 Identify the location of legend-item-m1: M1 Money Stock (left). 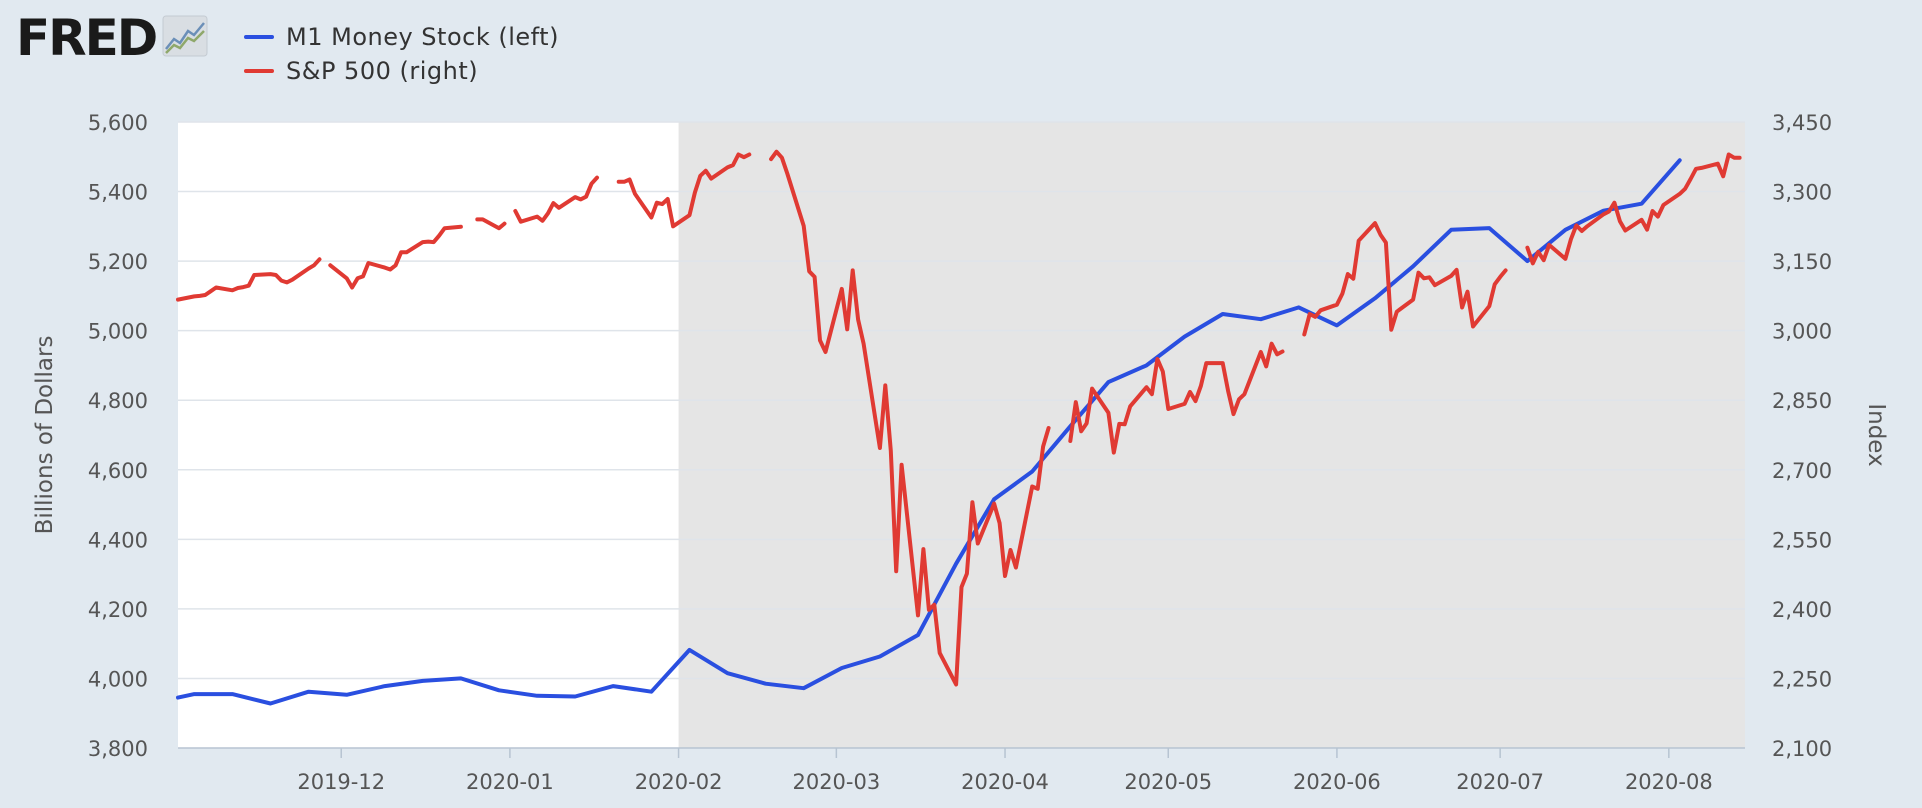
(401, 37).